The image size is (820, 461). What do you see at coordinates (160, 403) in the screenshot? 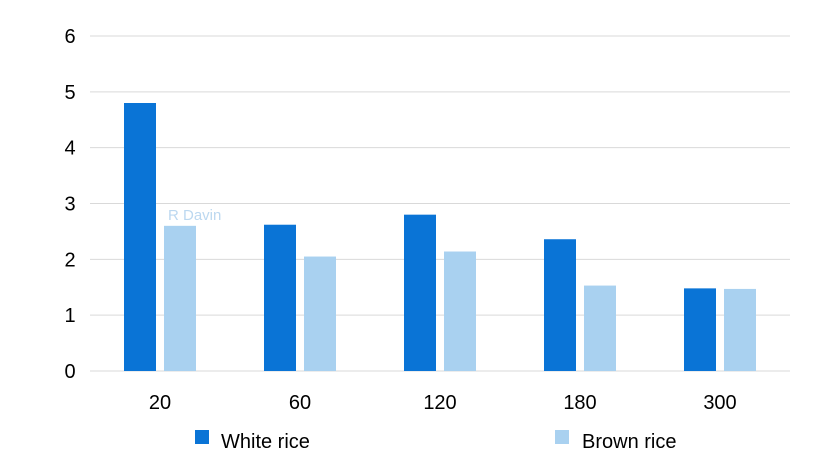
I see `x-tick-label: 20` at bounding box center [160, 403].